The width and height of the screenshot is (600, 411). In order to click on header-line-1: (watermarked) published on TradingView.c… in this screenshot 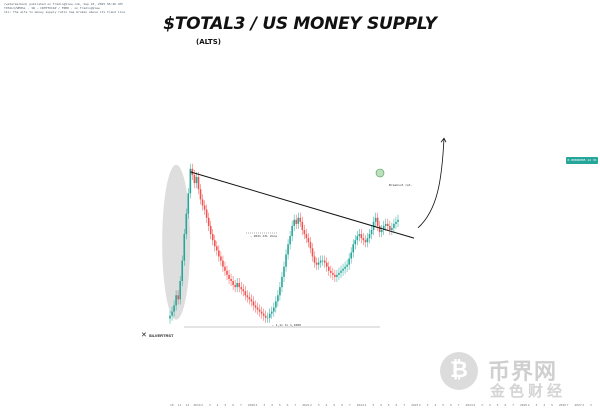, I will do `click(64, 4)`.